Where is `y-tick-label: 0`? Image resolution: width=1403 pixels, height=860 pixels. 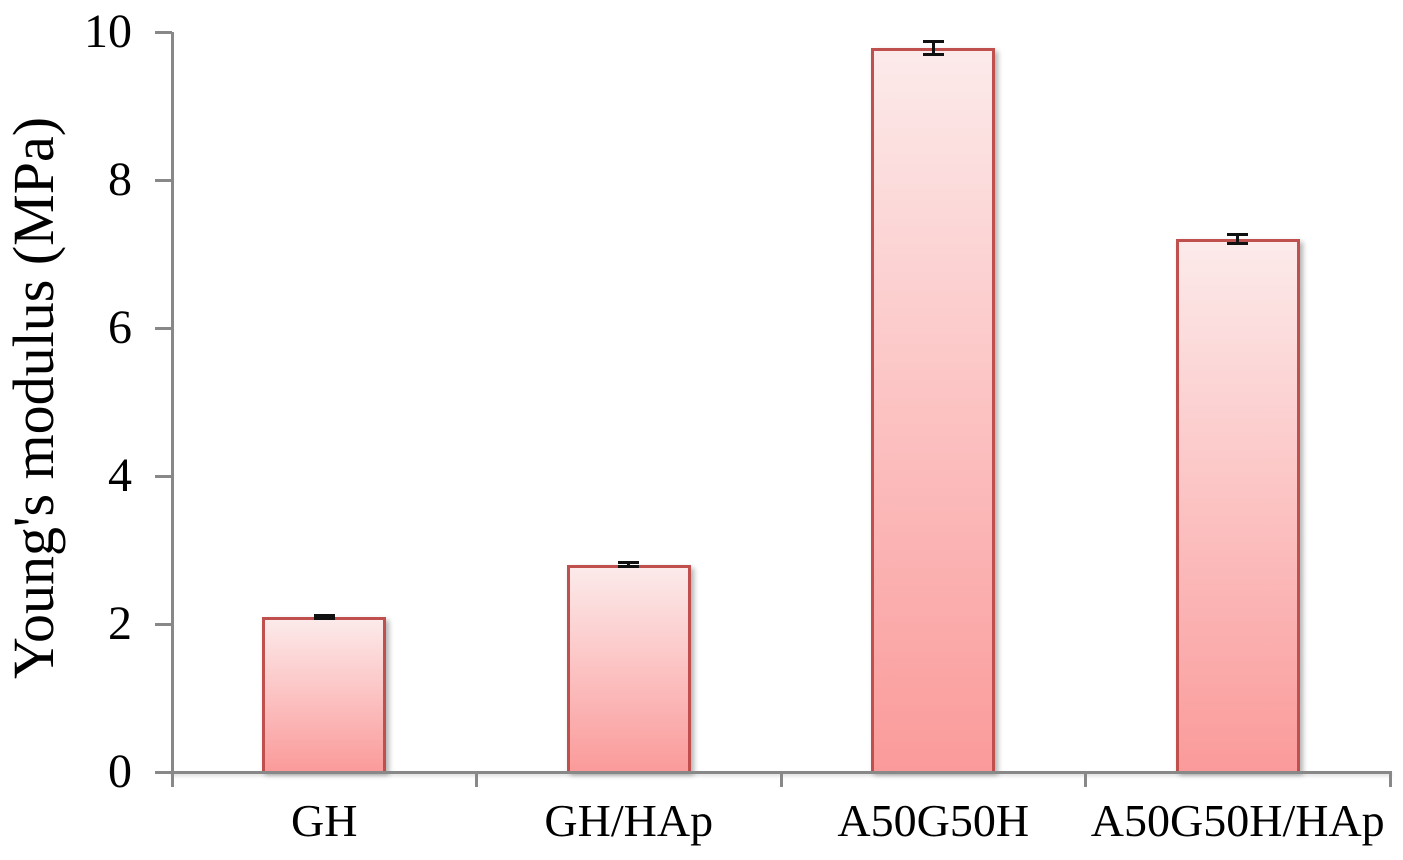
y-tick-label: 0 is located at coordinates (120, 771).